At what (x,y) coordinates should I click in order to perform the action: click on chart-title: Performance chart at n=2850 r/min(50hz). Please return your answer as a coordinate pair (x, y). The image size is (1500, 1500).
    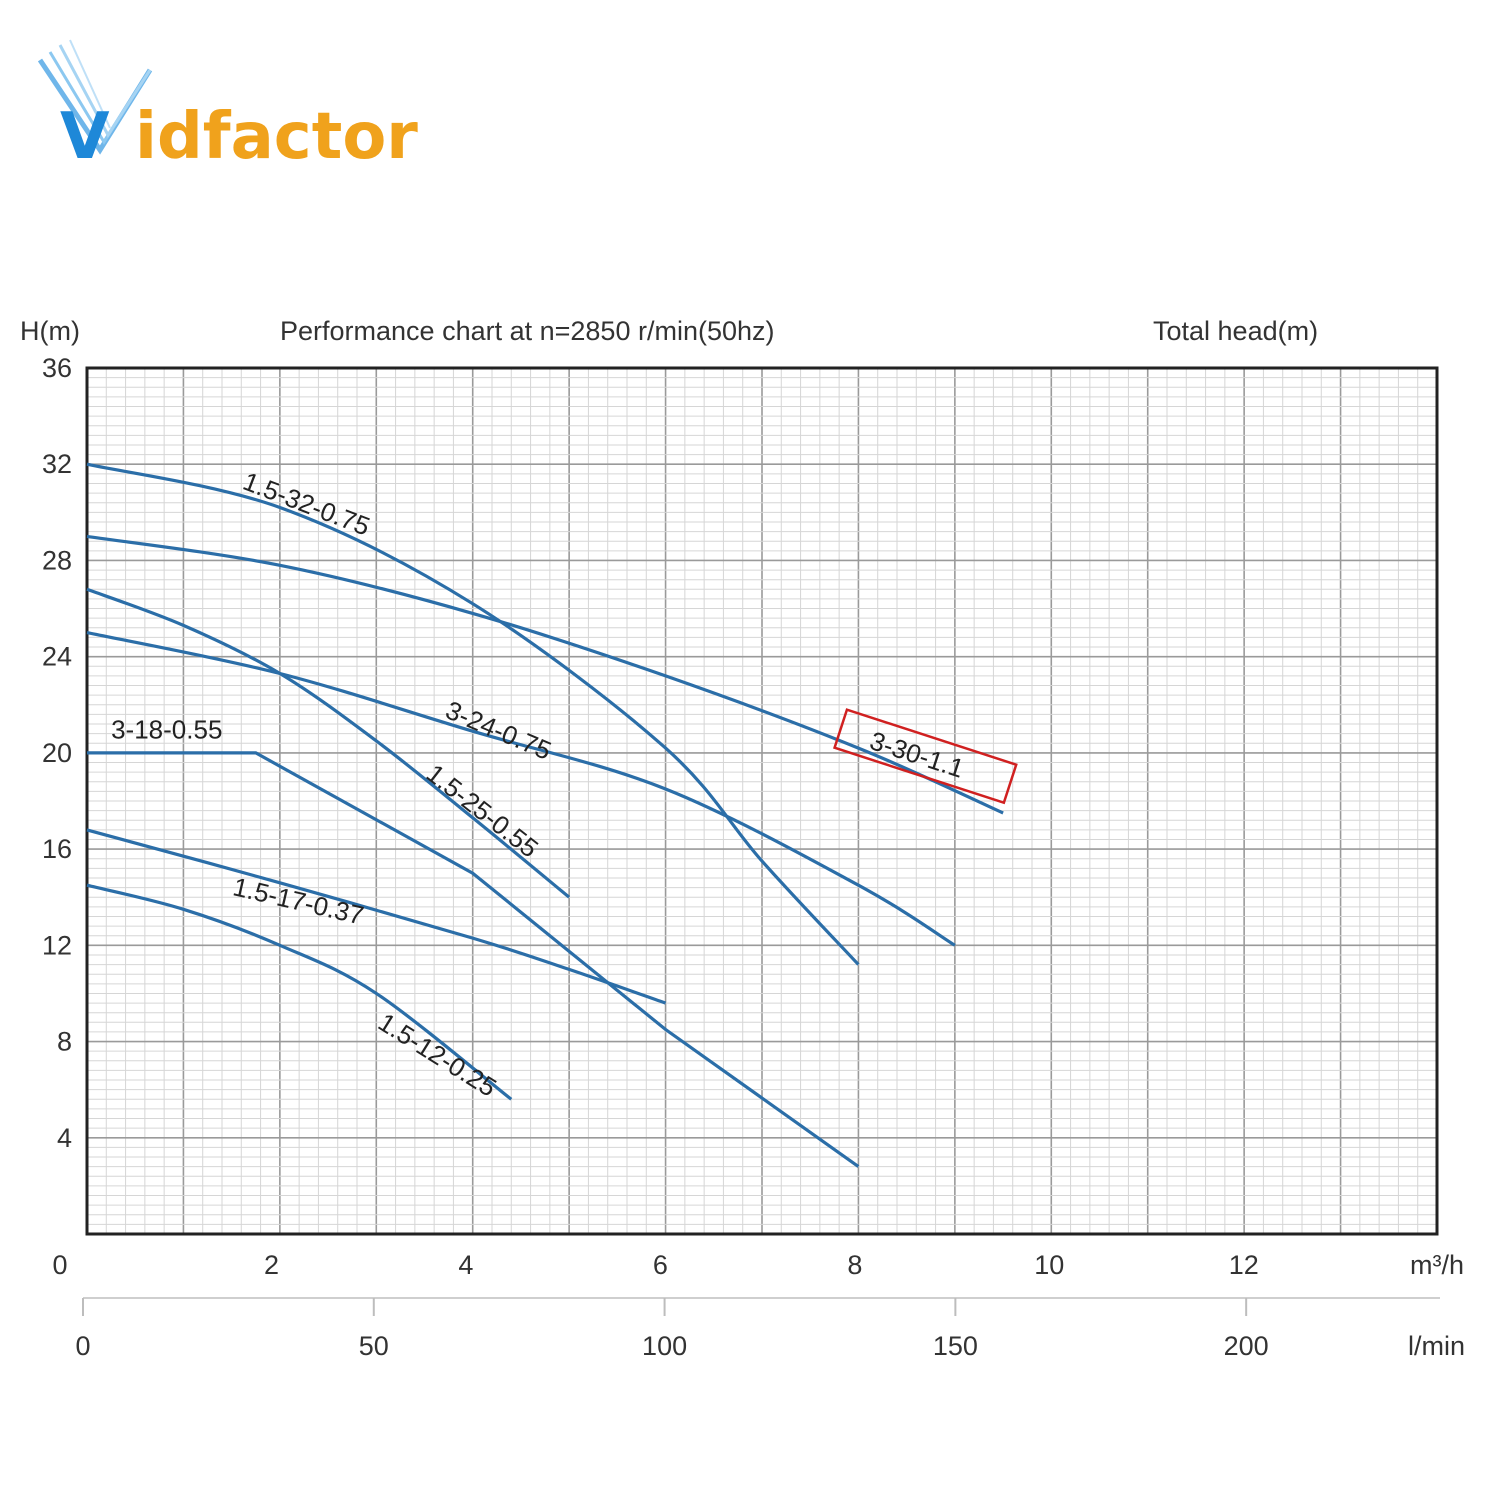
    Looking at the image, I should click on (527, 331).